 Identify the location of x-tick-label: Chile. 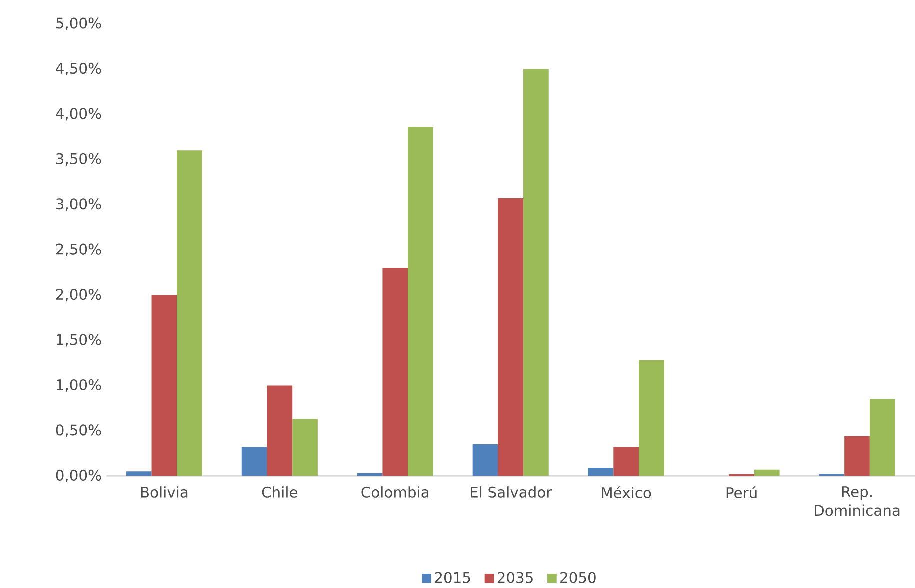
(280, 492).